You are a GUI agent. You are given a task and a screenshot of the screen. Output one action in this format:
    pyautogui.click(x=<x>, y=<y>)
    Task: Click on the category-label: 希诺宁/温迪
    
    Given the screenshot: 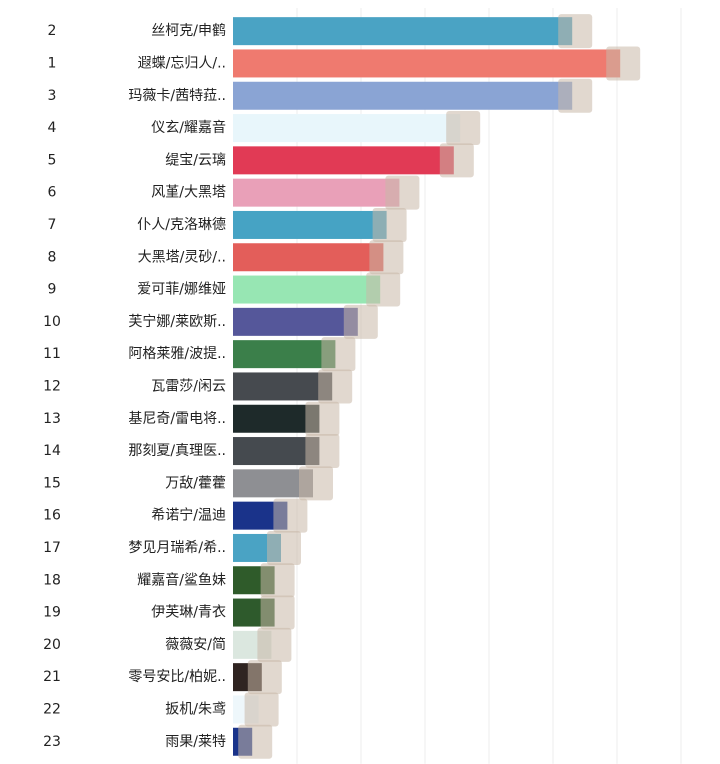 What is the action you would take?
    pyautogui.click(x=188, y=515)
    